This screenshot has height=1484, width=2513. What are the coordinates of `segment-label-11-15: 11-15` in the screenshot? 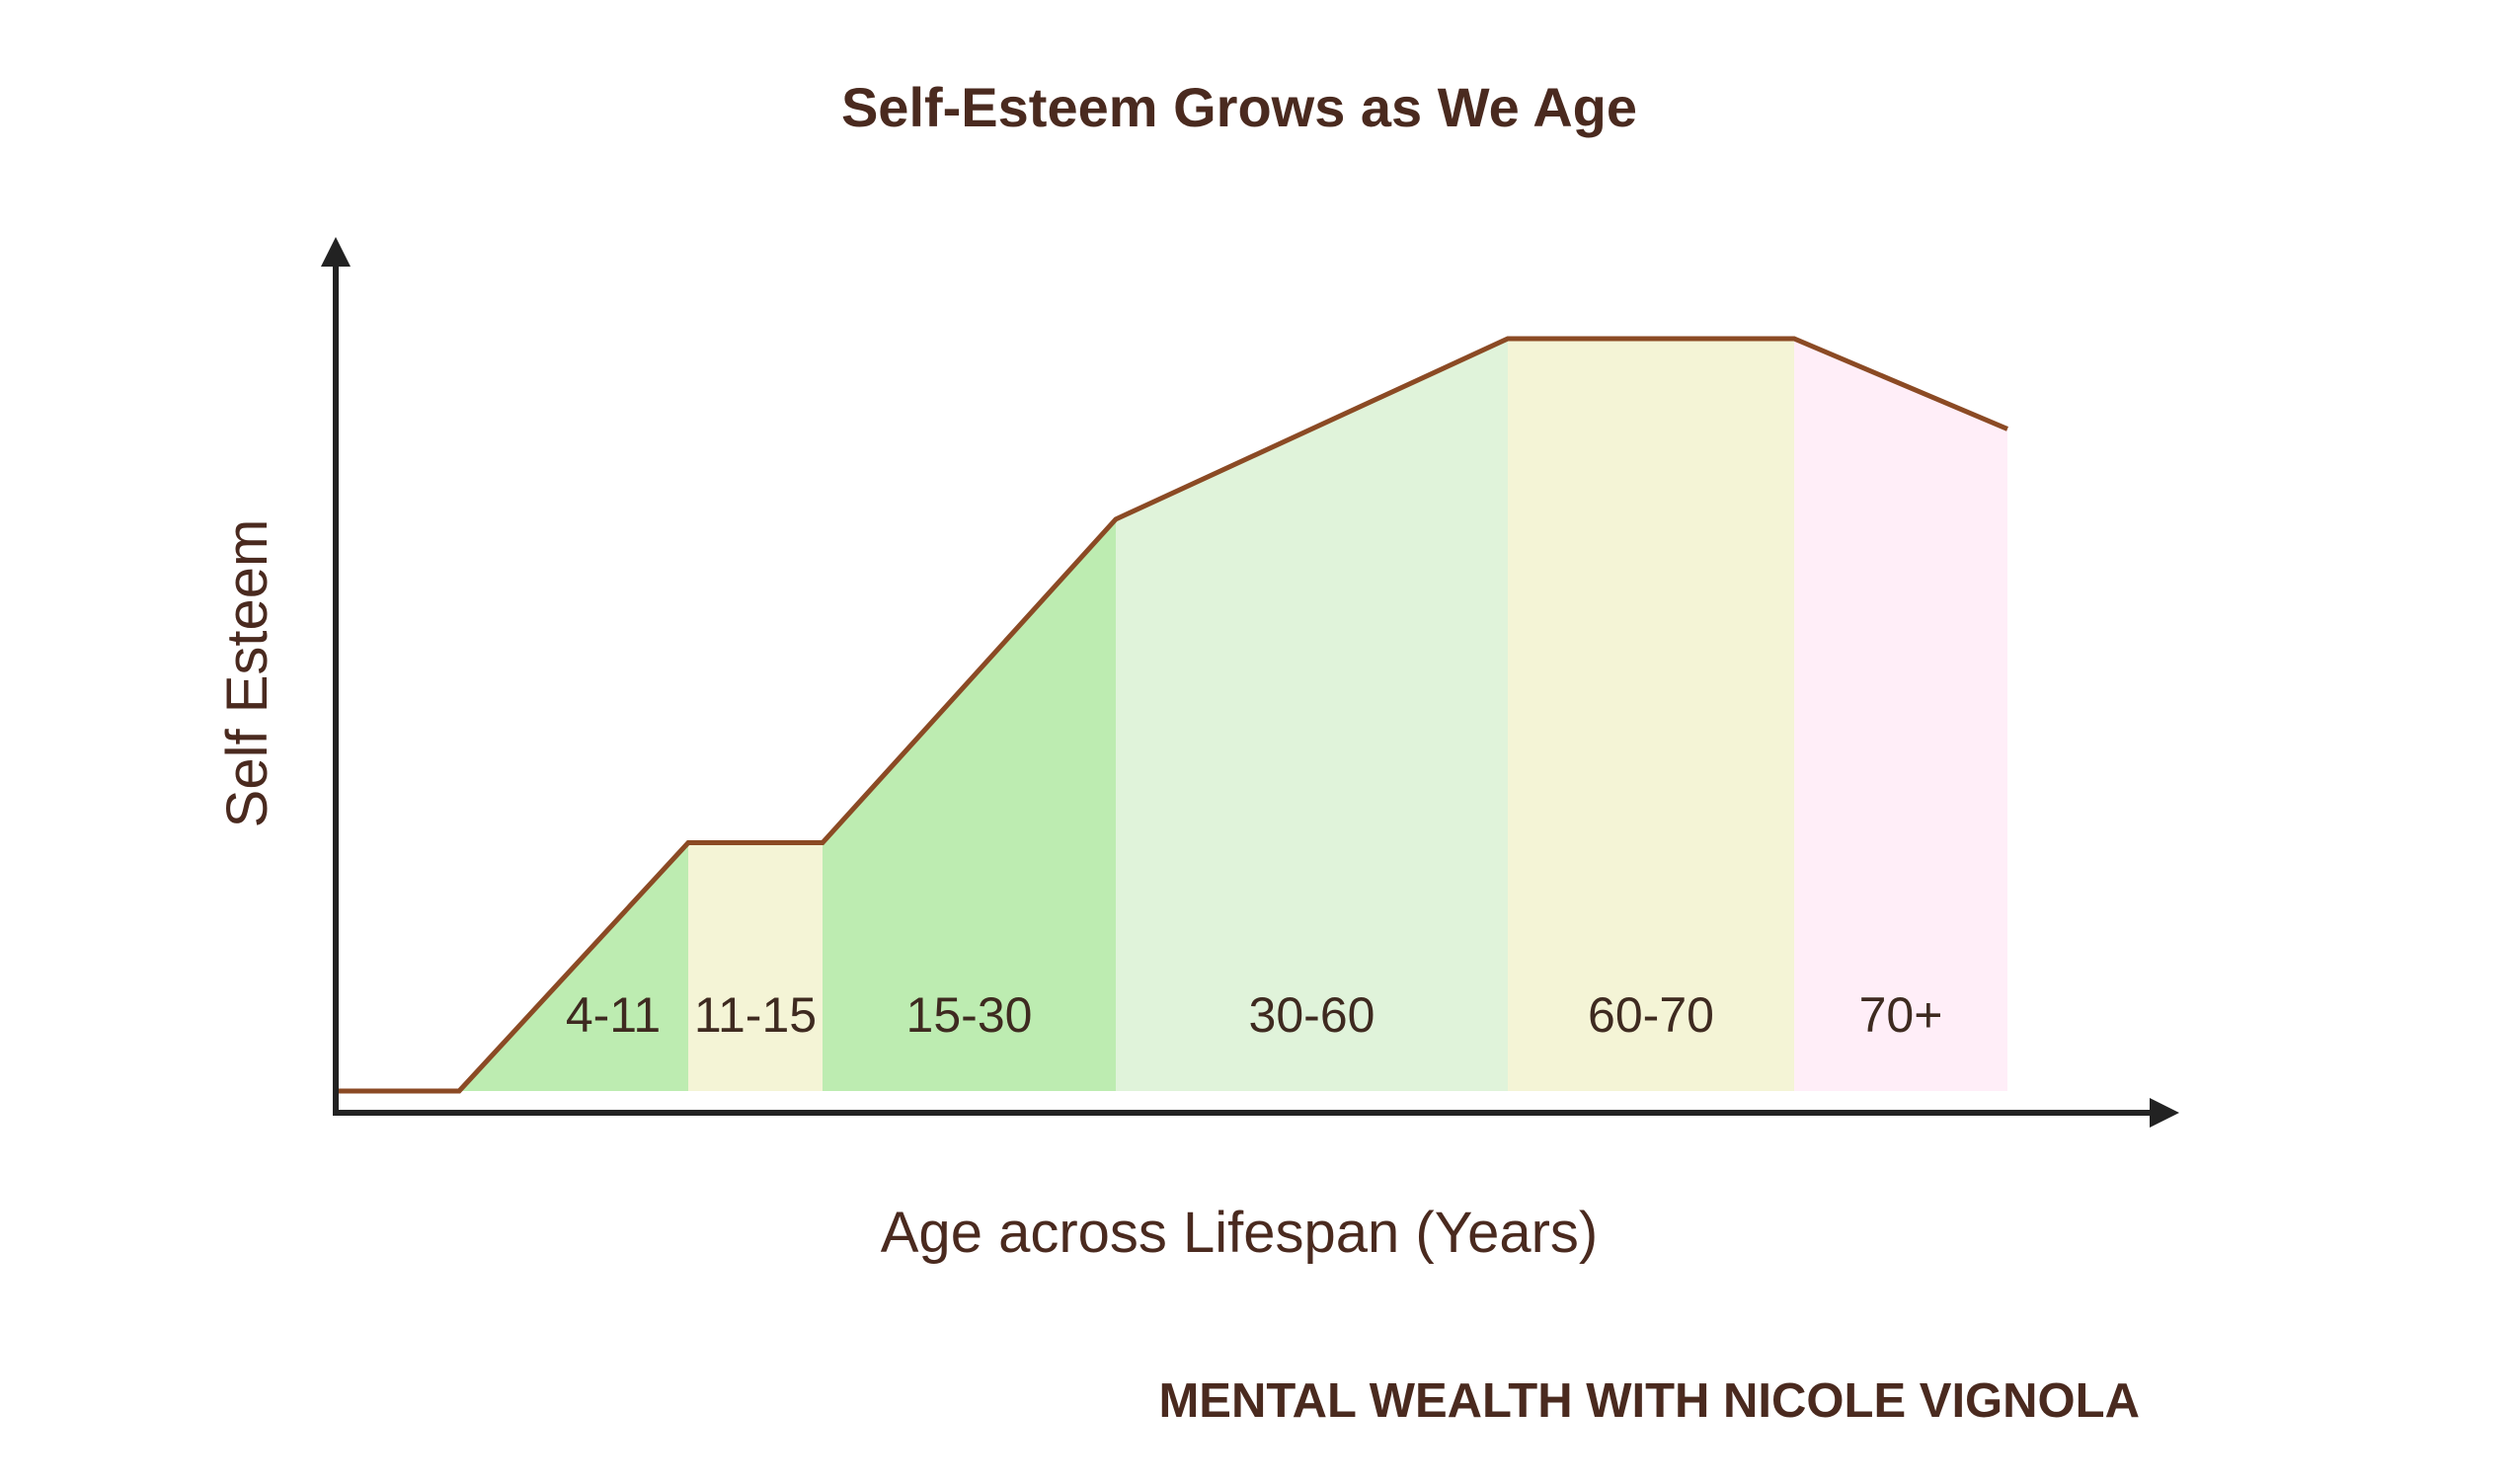 It's located at (755, 1015).